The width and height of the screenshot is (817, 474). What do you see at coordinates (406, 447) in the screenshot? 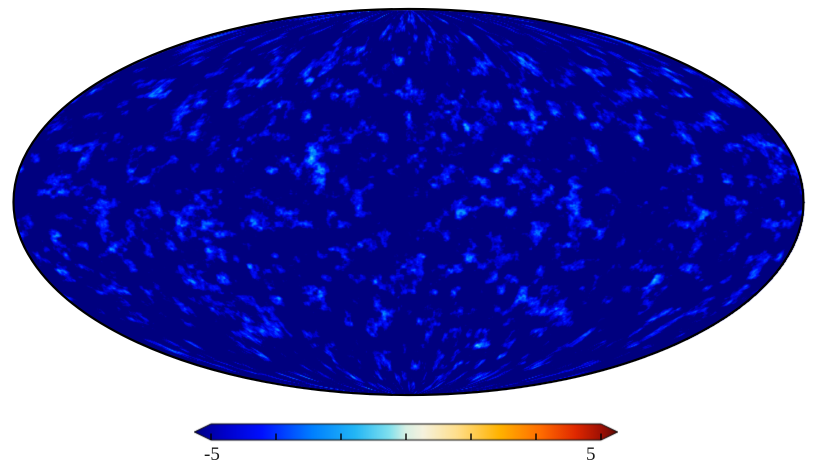
I see `colorbar: -5 5` at bounding box center [406, 447].